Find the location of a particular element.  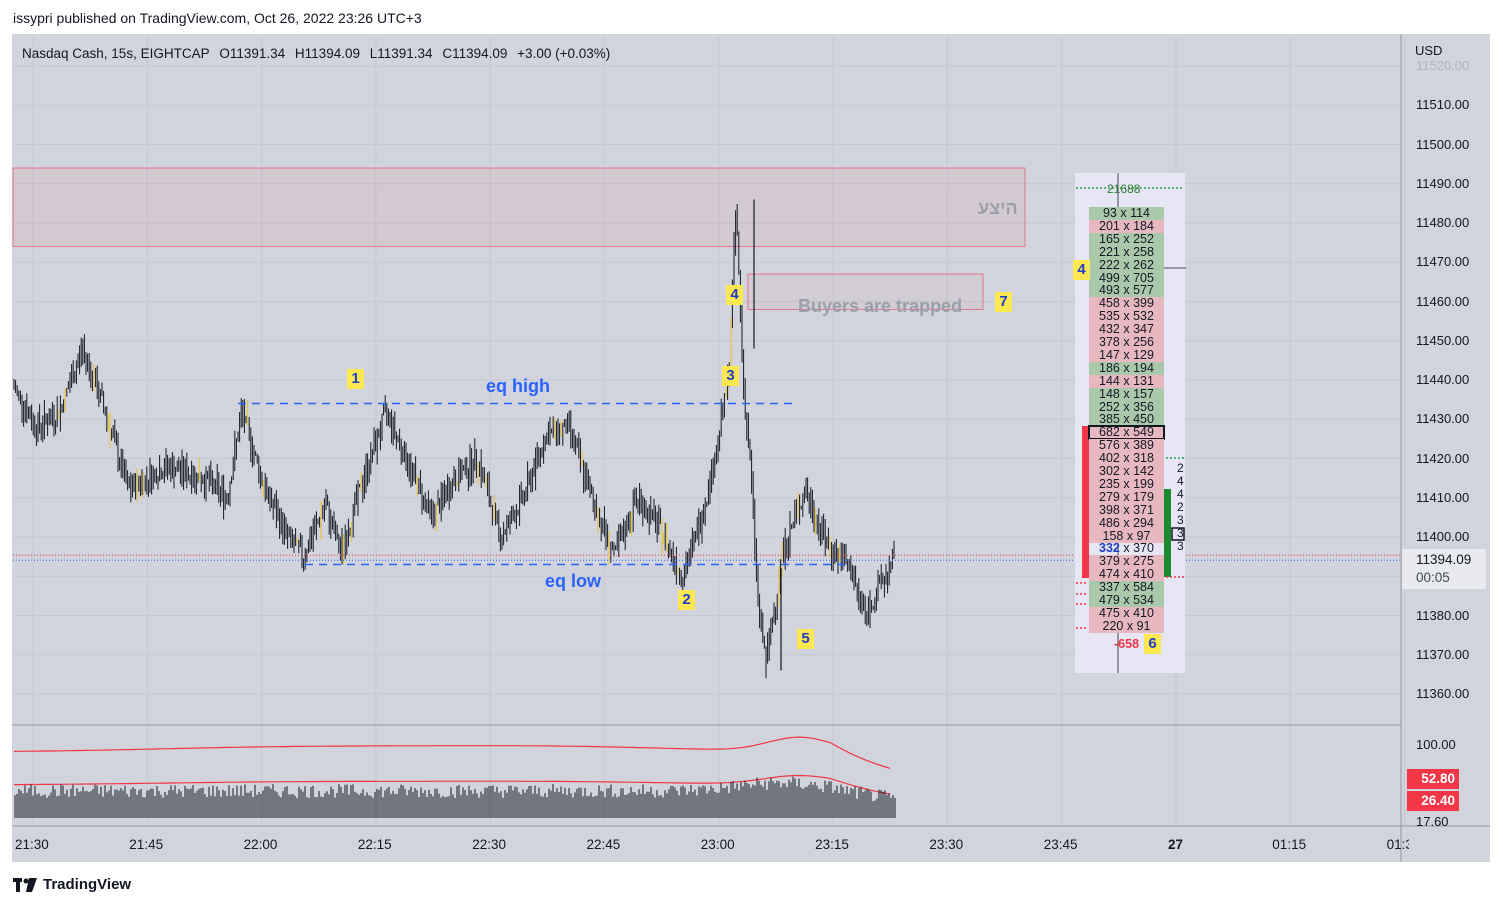

time-tick-label: 21:30 is located at coordinates (32, 844).